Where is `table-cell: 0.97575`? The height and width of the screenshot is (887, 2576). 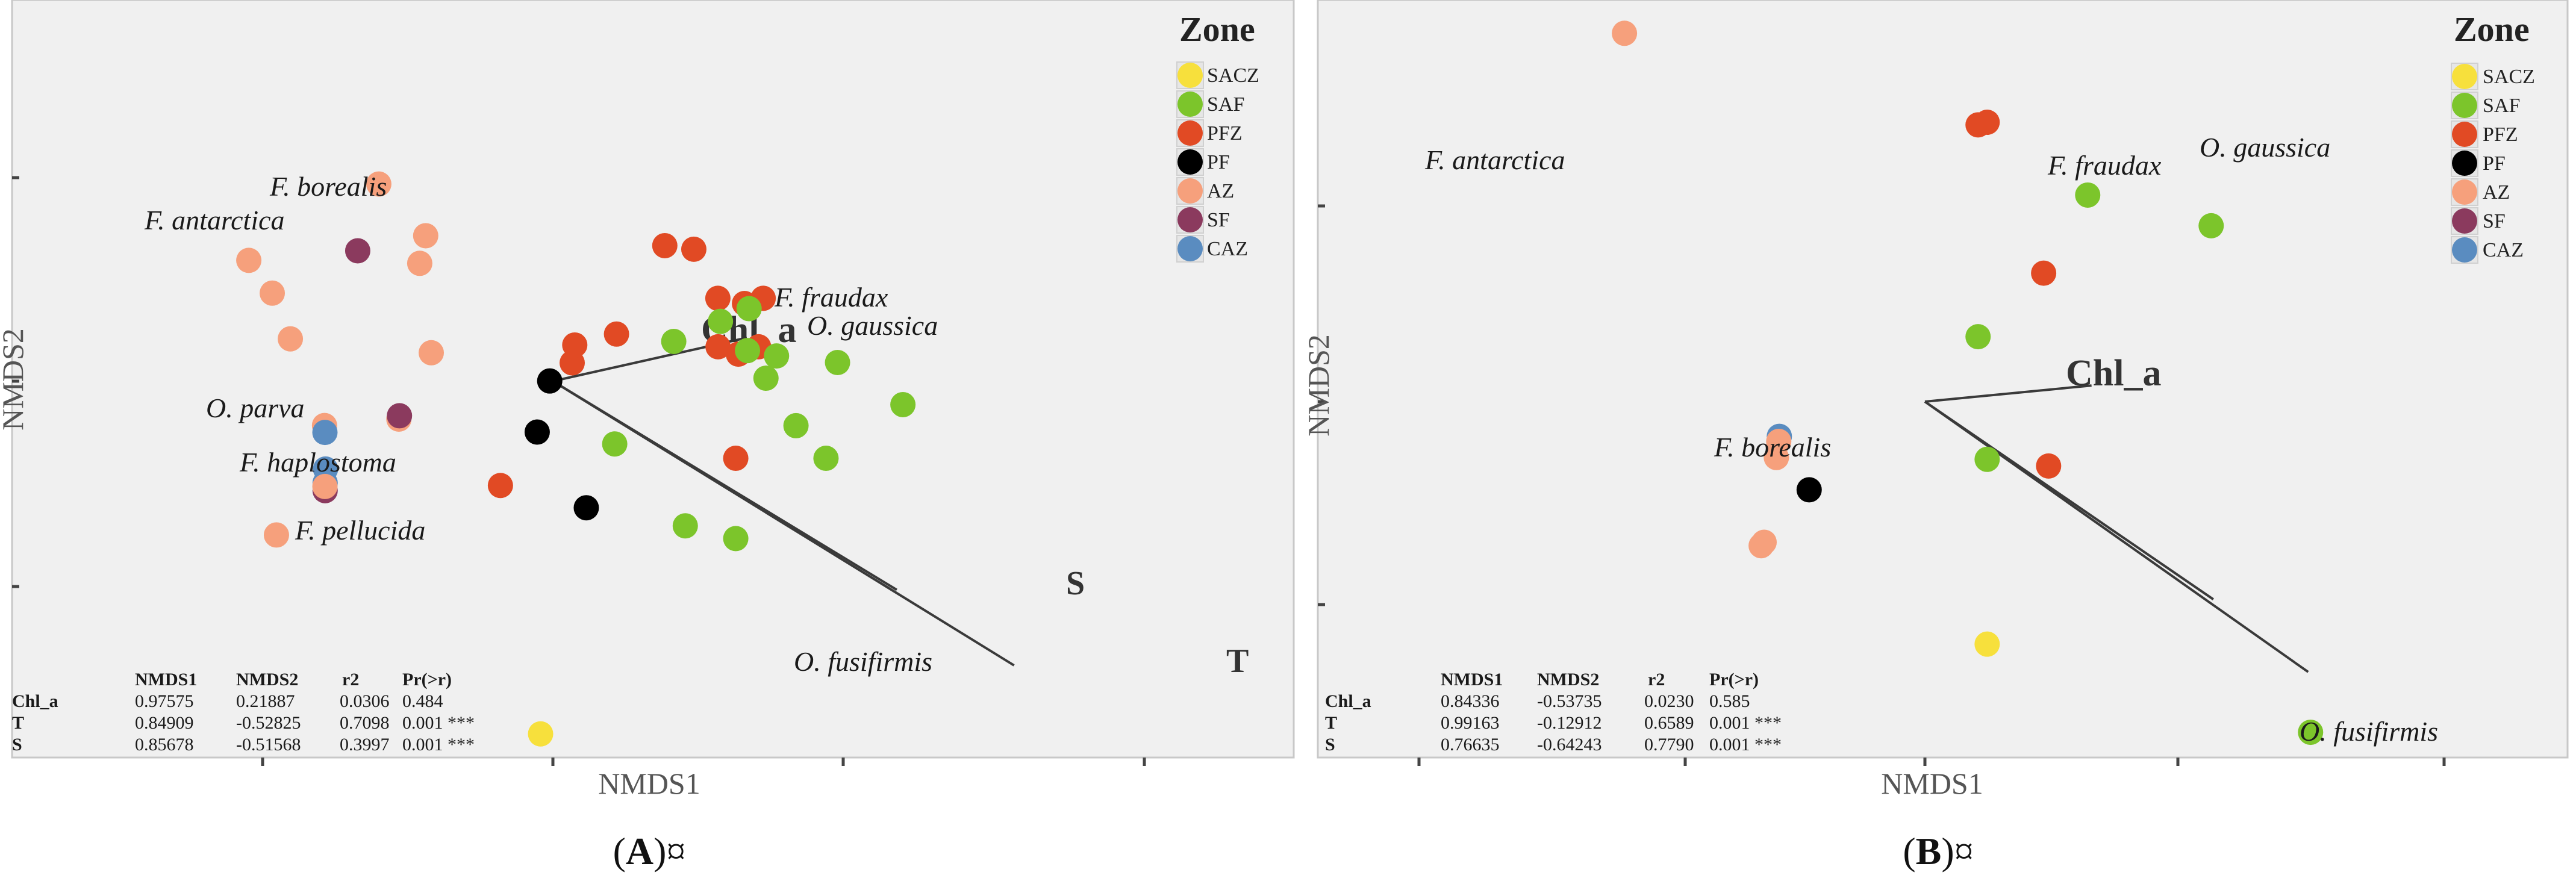
table-cell: 0.97575 is located at coordinates (164, 701).